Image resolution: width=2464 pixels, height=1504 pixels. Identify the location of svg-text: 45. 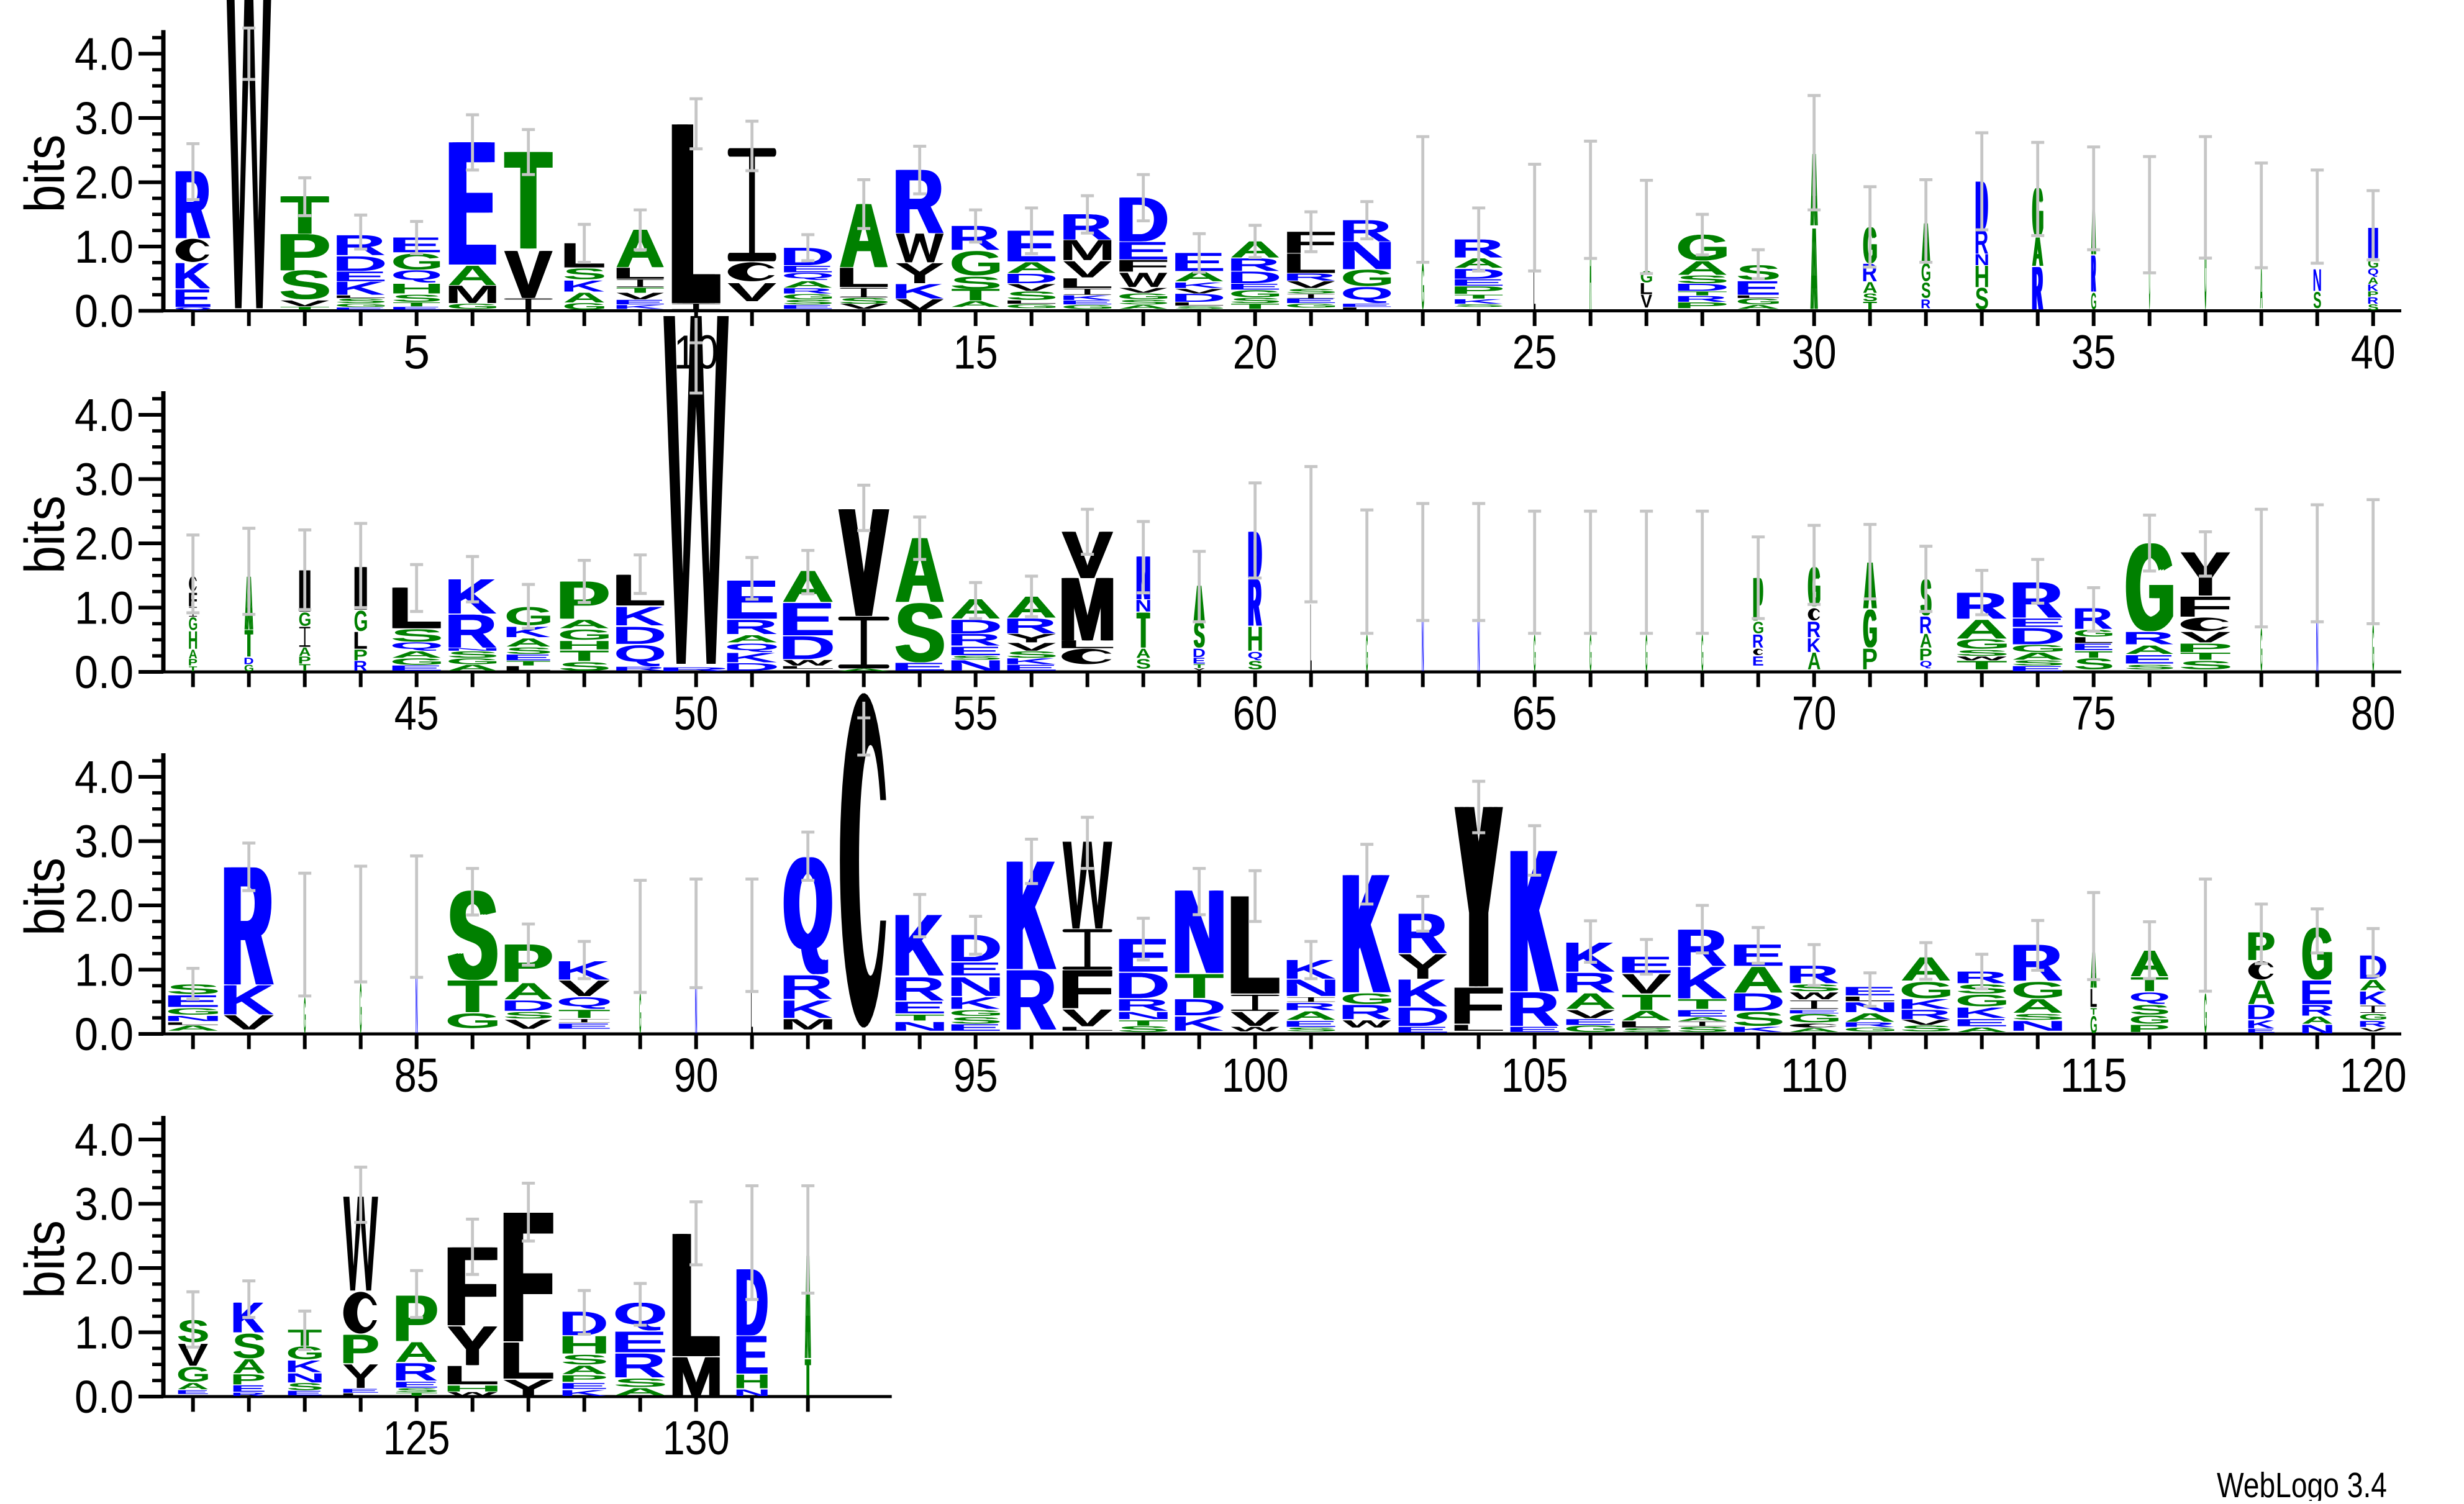
(416, 714).